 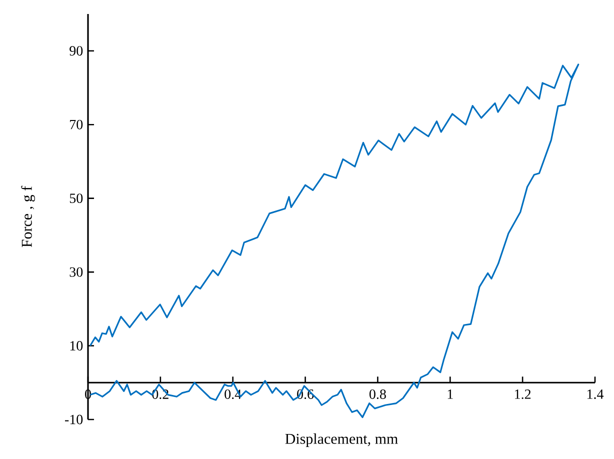 I want to click on x-axis-title: Displacement, mm, so click(x=341, y=440).